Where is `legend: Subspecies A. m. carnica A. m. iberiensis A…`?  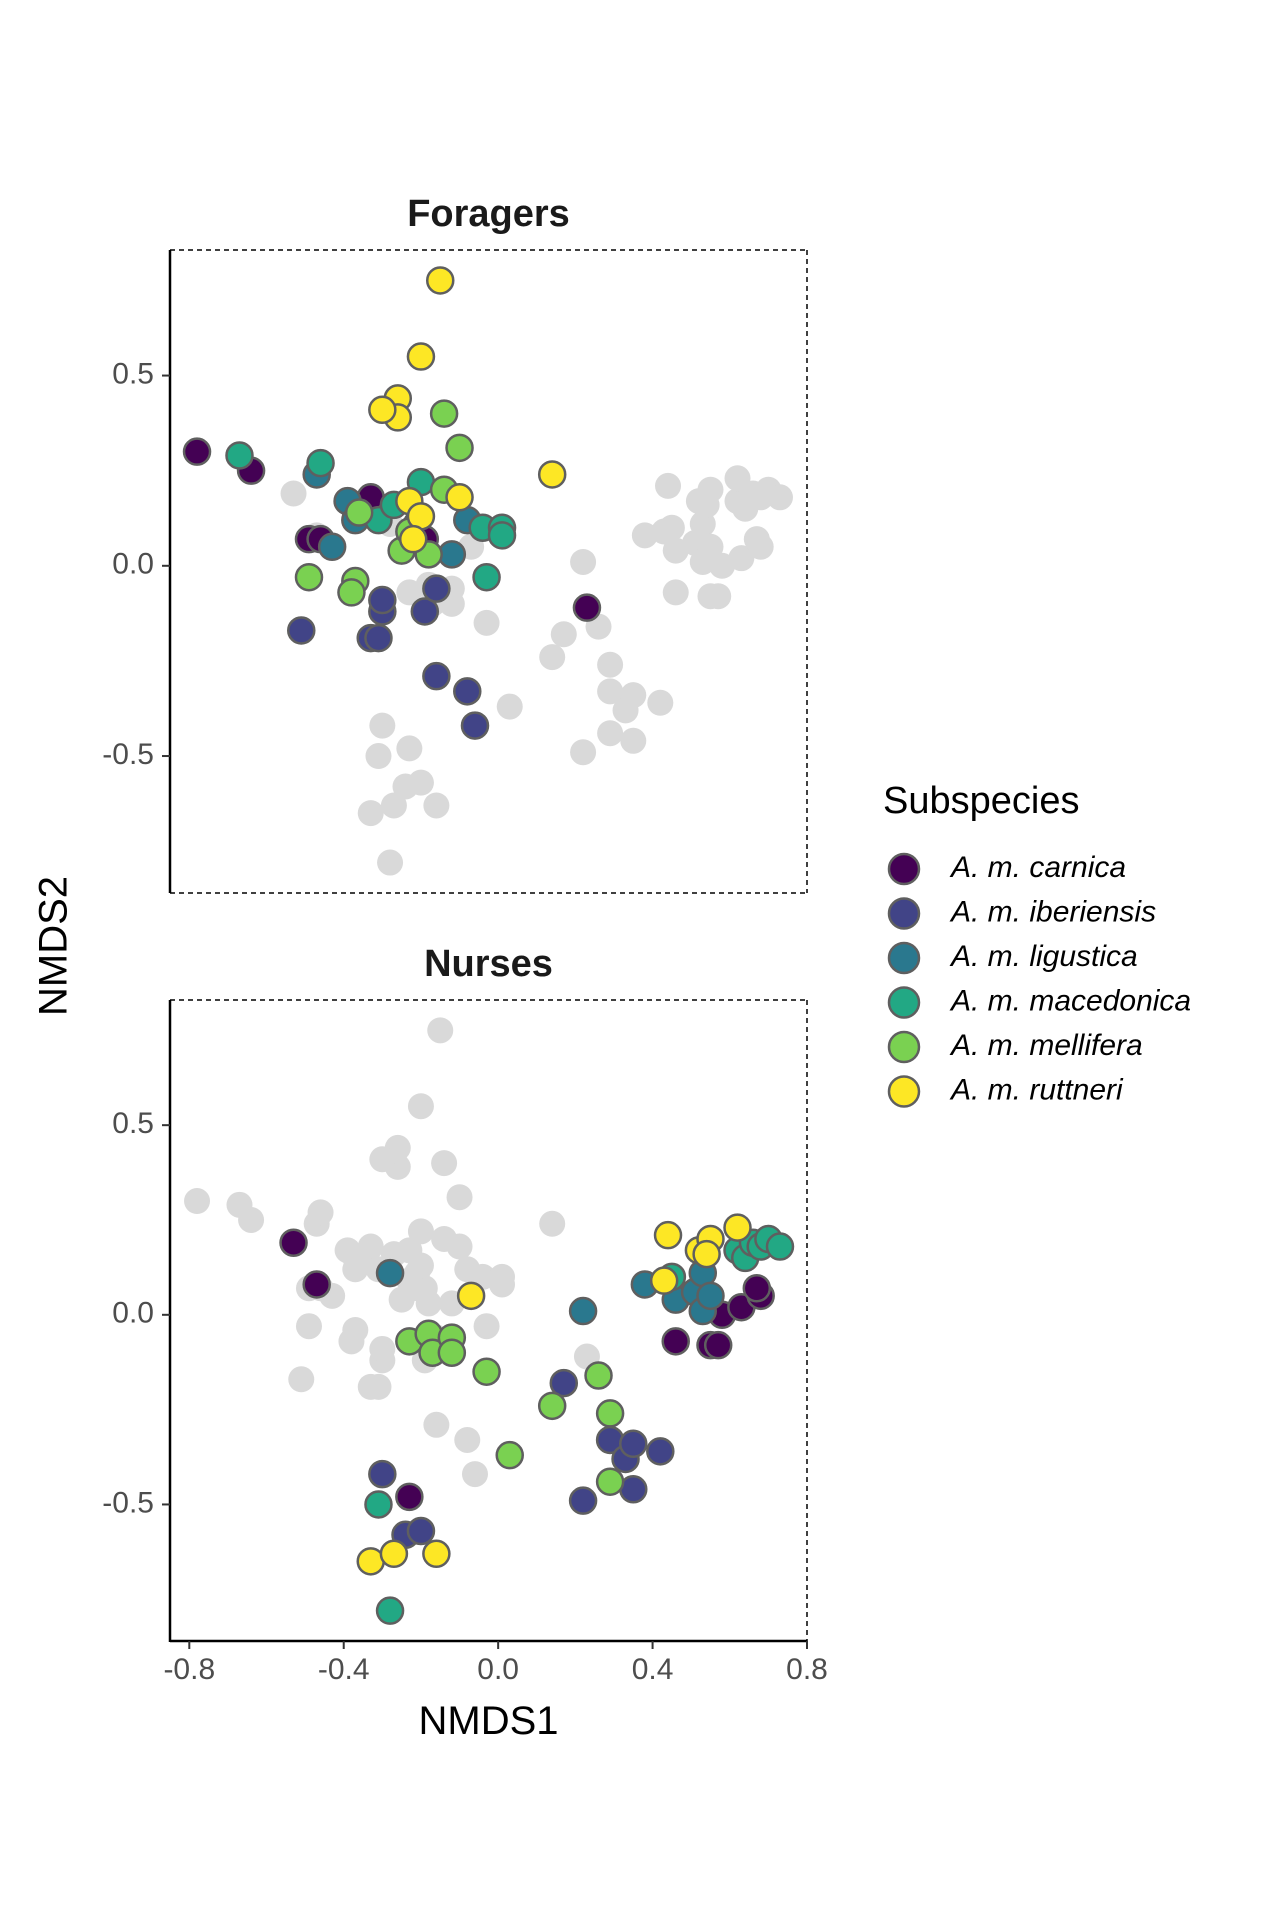 legend: Subspecies A. m. carnica A. m. iberiensis A… is located at coordinates (1037, 944).